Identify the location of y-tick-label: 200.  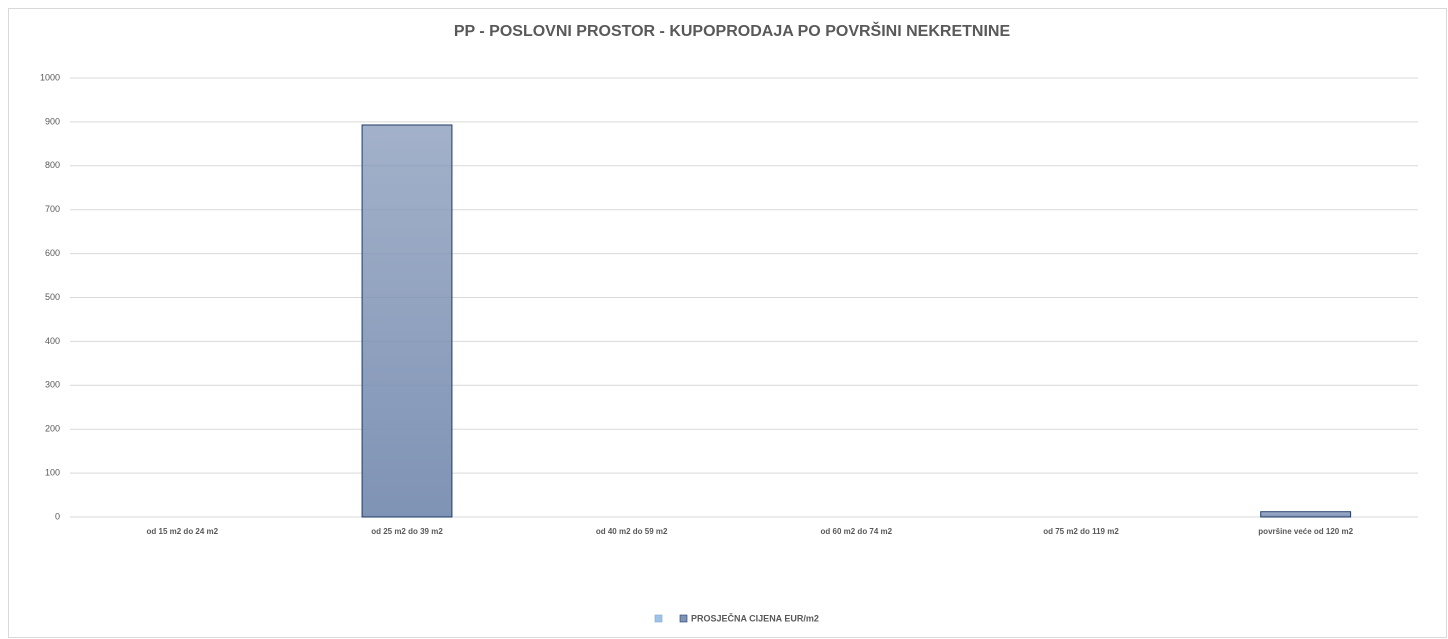
(52, 429).